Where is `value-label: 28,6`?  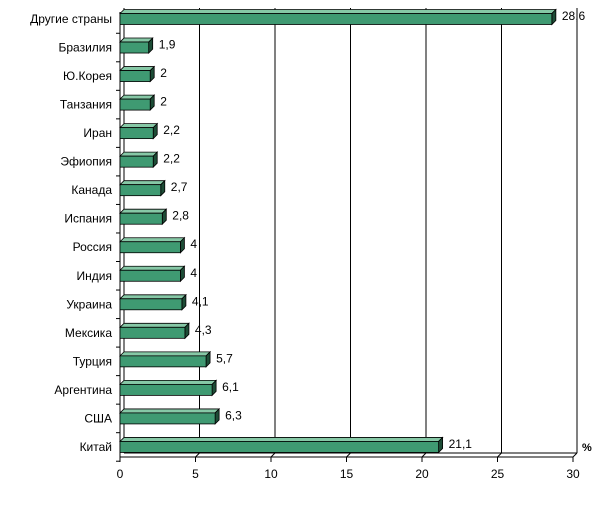
value-label: 28,6 is located at coordinates (574, 16).